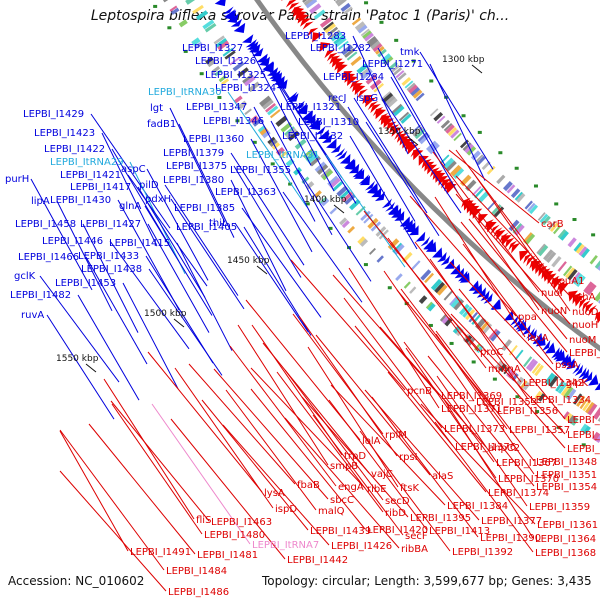 The image size is (600, 600). I want to click on reverse-gene-label: nuoN, so click(554, 311).